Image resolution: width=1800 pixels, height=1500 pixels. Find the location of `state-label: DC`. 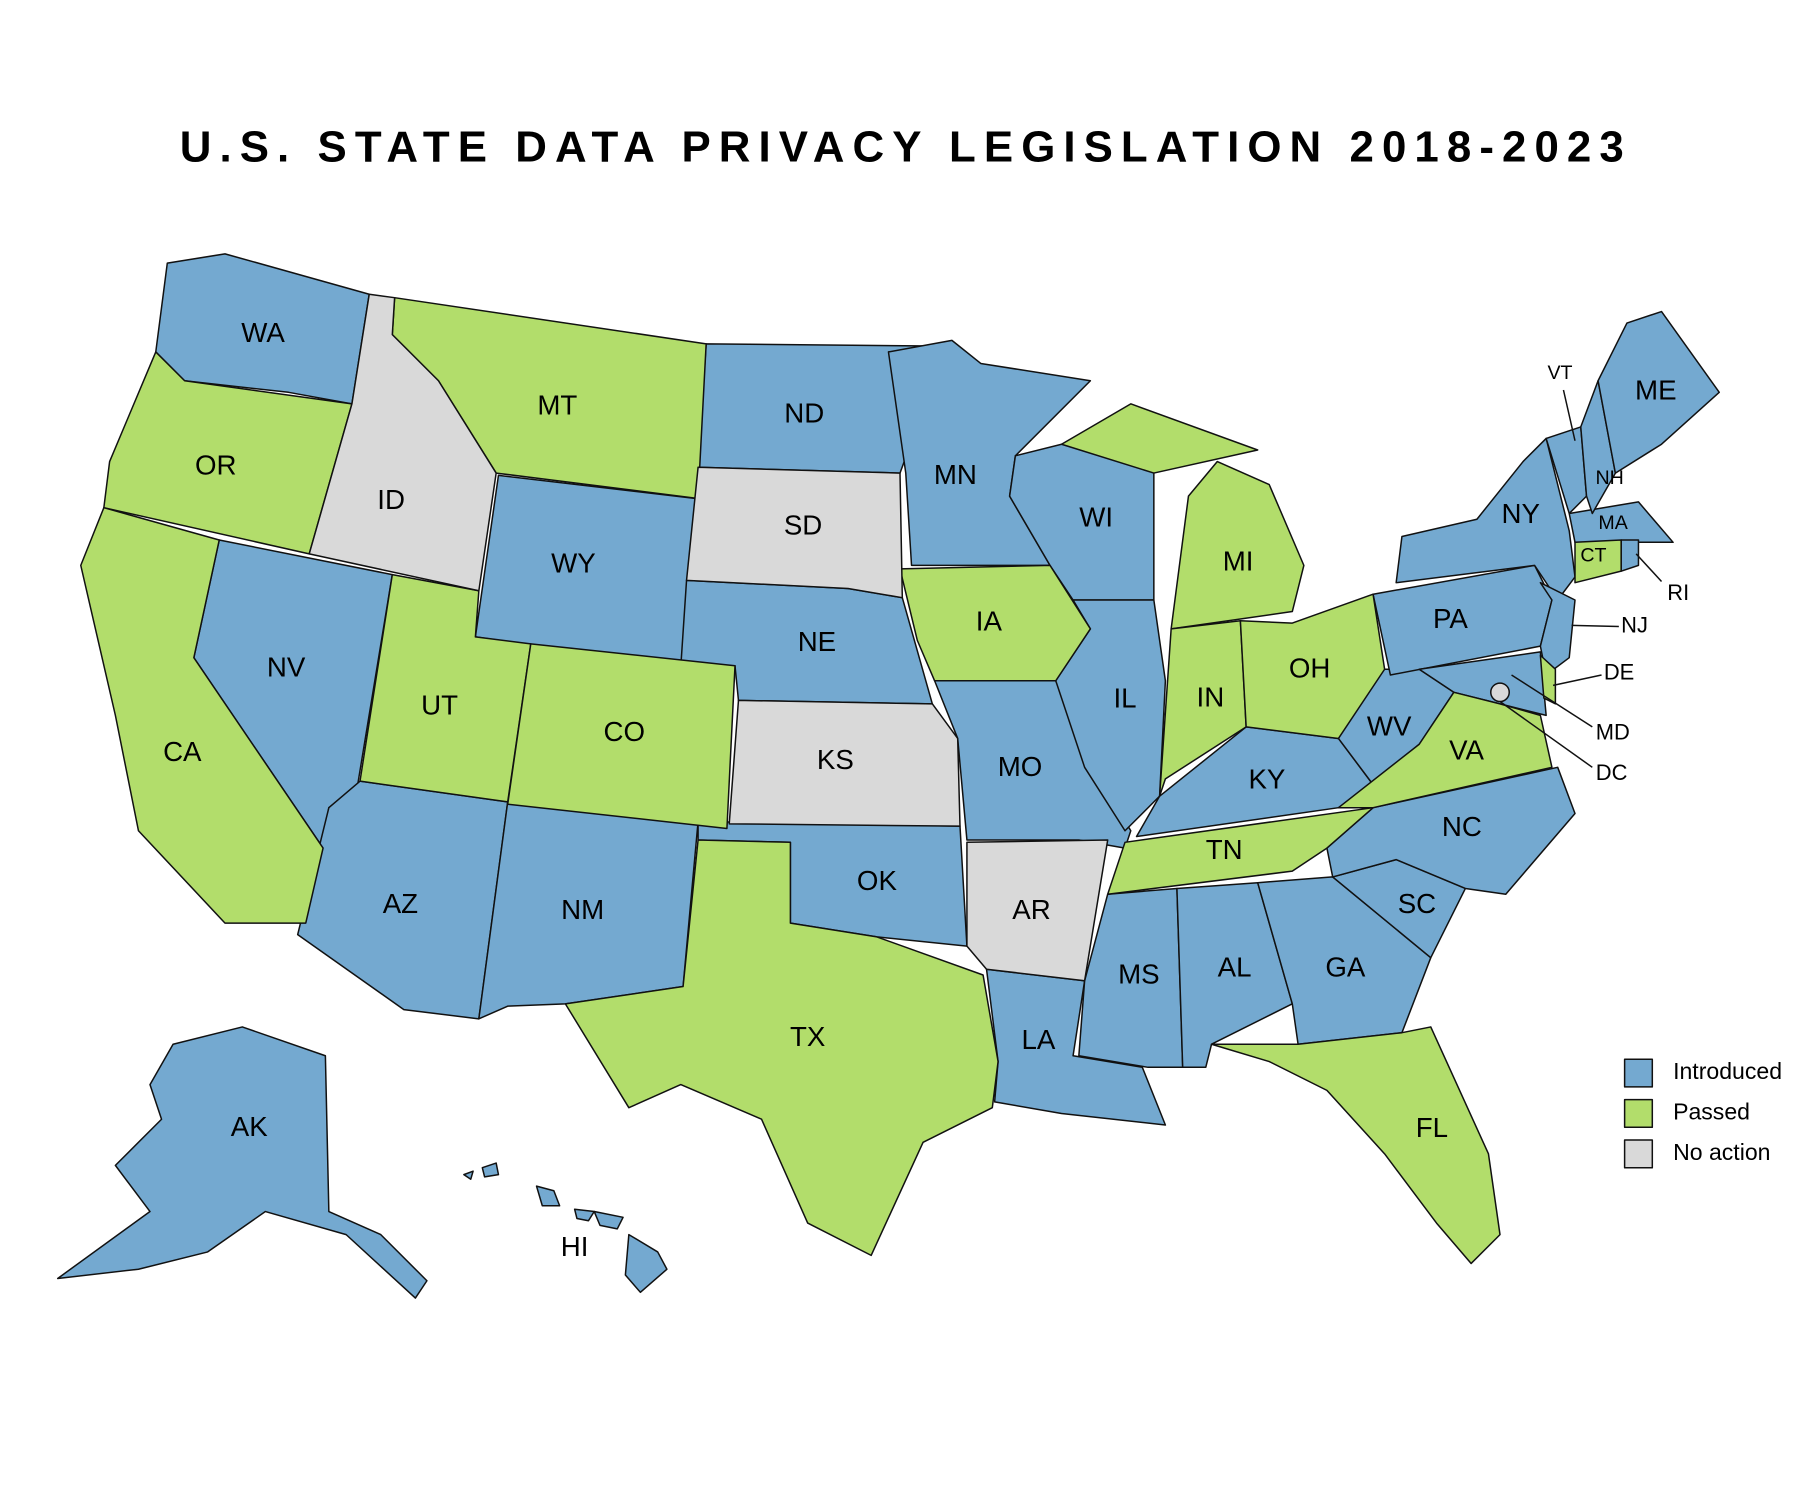

state-label: DC is located at coordinates (1612, 772).